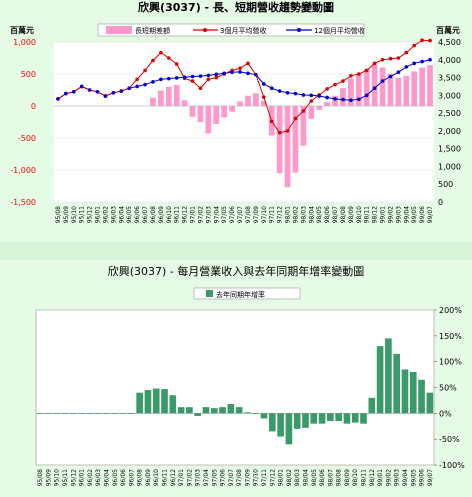 The width and height of the screenshot is (472, 497). What do you see at coordinates (450, 310) in the screenshot?
I see `chart2-right-tick-label: 200%` at bounding box center [450, 310].